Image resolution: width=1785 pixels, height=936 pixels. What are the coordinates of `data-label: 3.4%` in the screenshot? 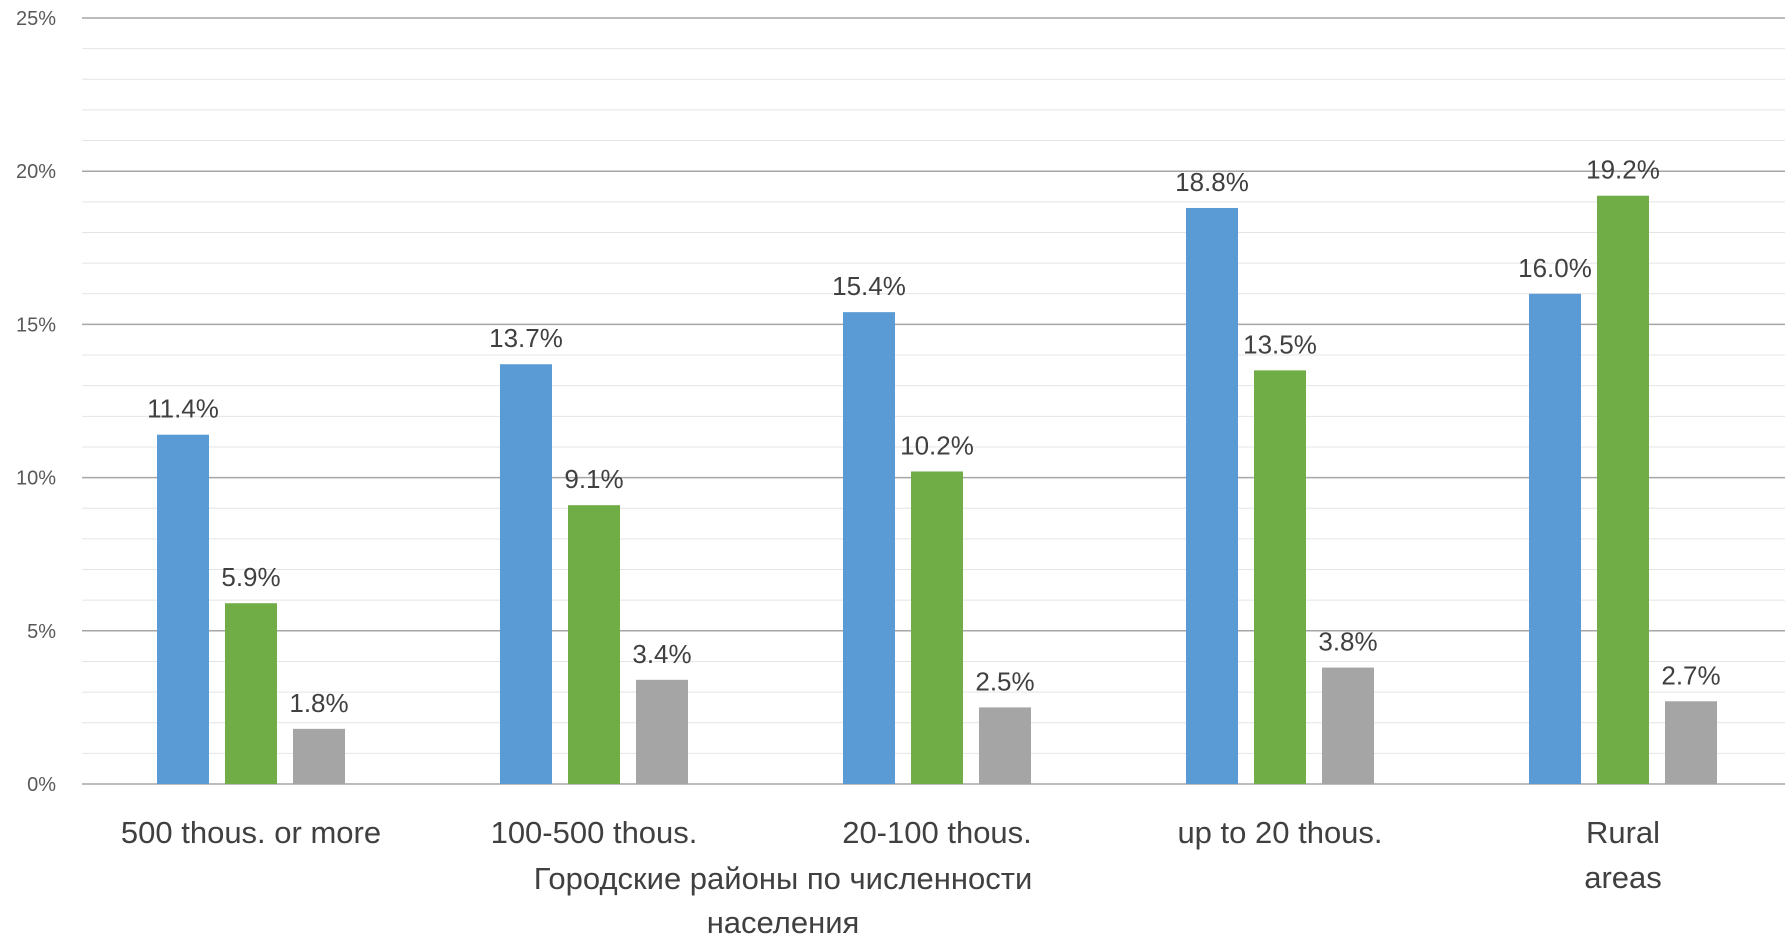 It's located at (661, 654).